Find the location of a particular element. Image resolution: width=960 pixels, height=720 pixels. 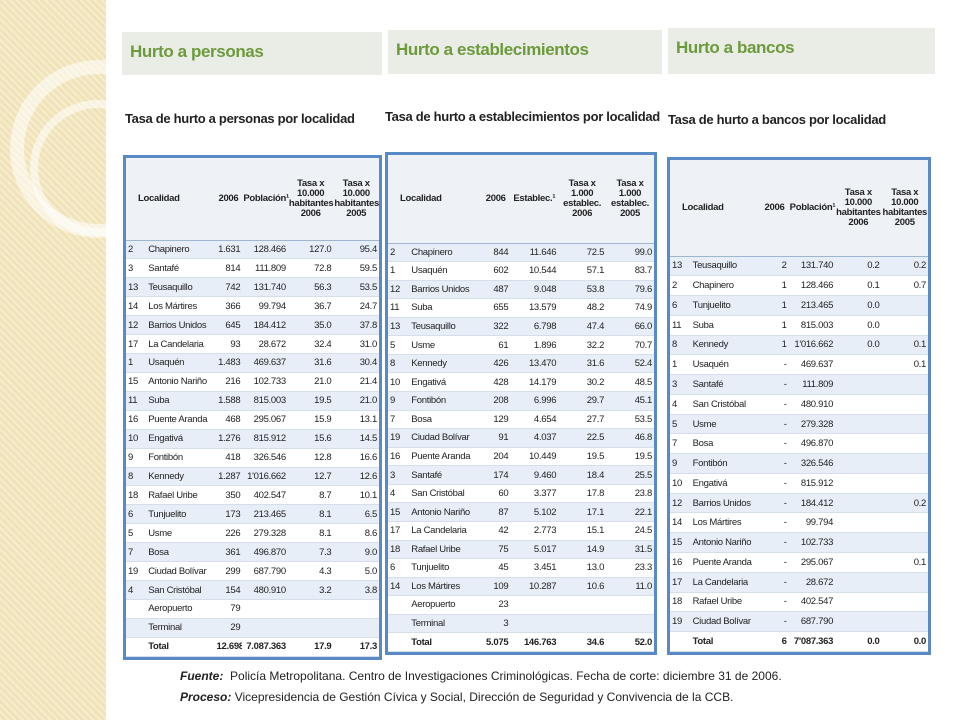

cell: 496.870 is located at coordinates (265, 552).